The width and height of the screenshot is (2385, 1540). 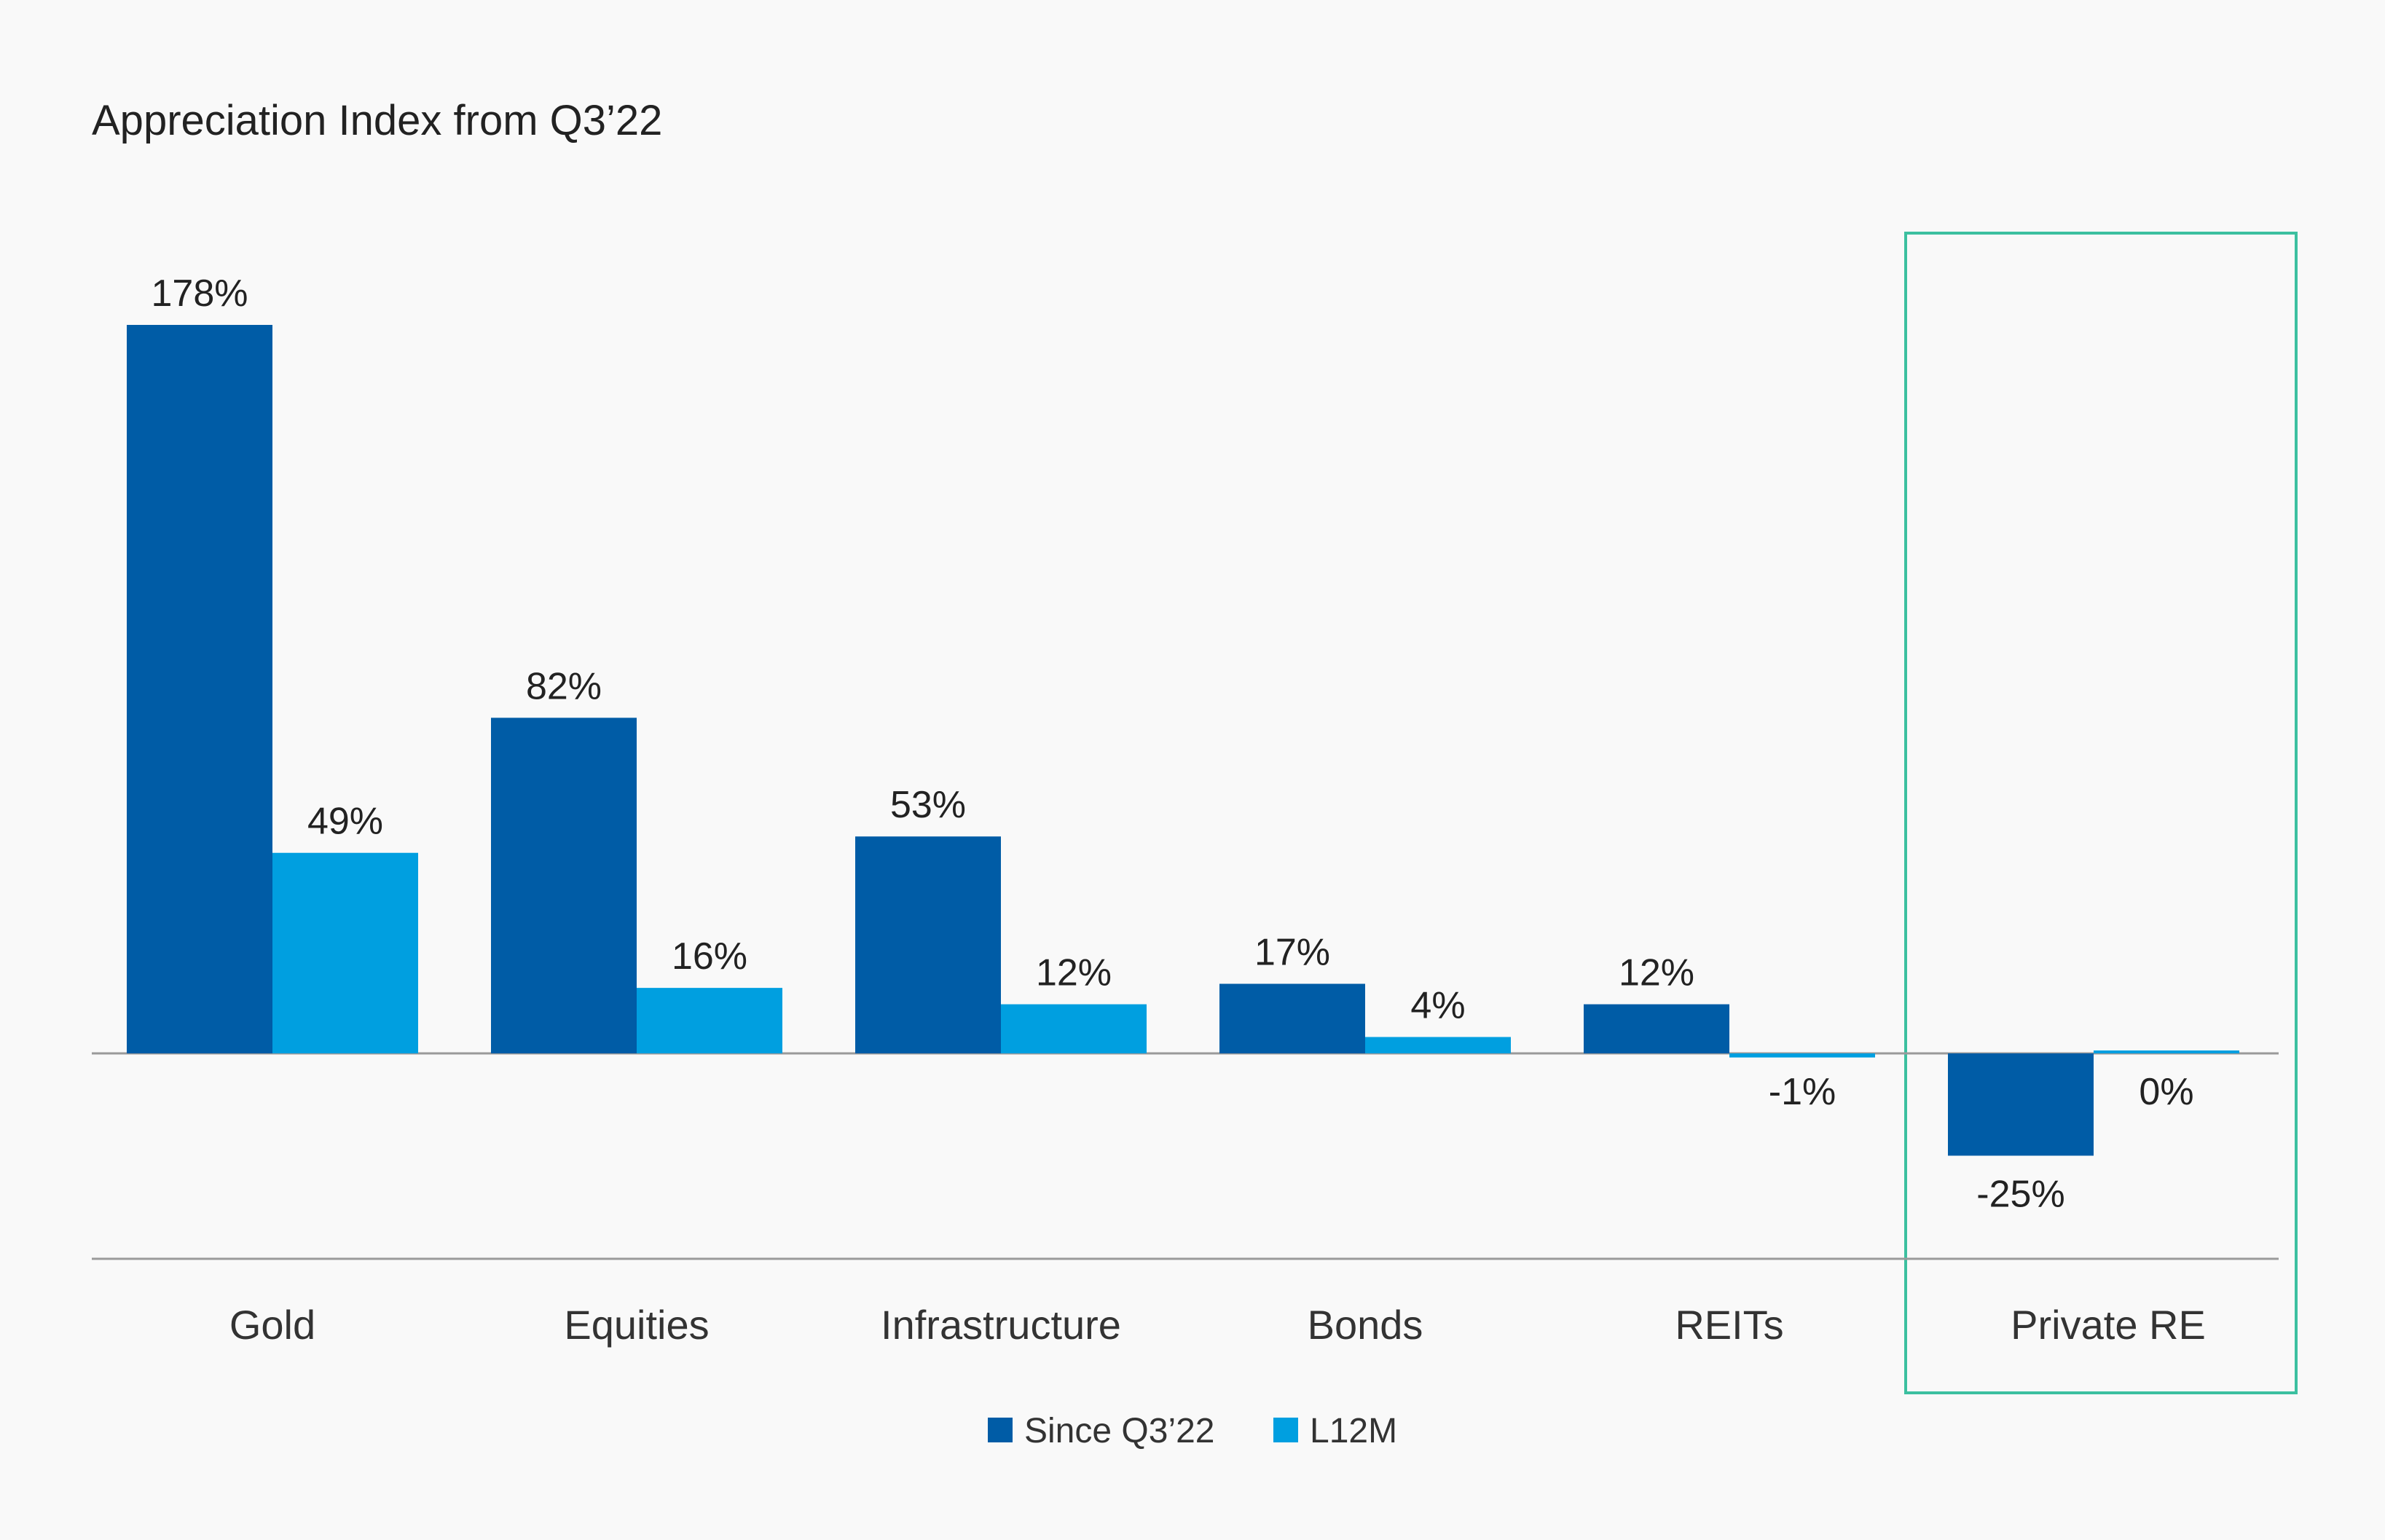 What do you see at coordinates (2020, 1194) in the screenshot?
I see `data-label: -25%` at bounding box center [2020, 1194].